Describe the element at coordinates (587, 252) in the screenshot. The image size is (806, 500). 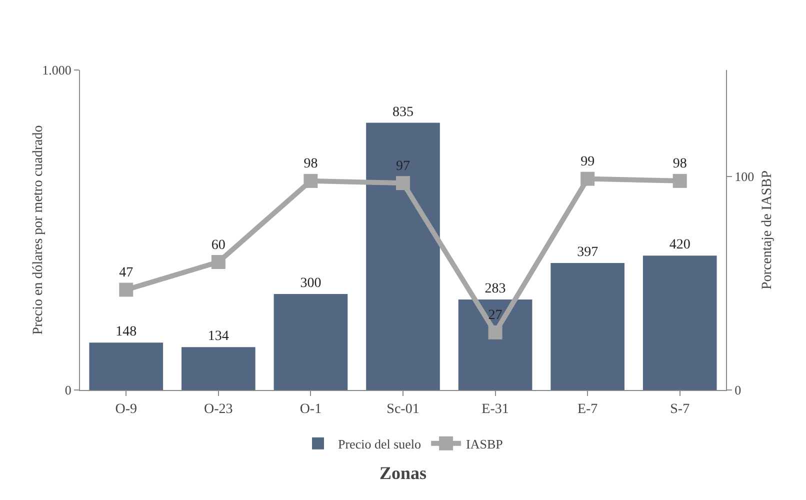
I see `data-label: 397` at that location.